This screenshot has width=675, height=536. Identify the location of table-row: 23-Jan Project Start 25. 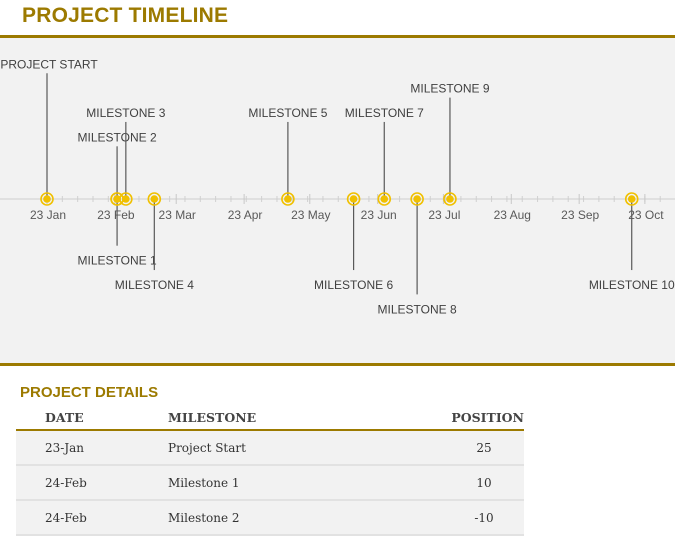
(270, 448).